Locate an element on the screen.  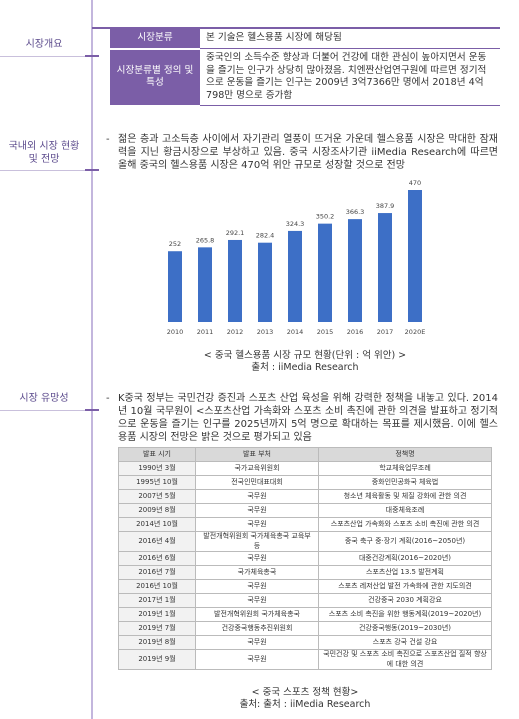
header-cell: 발표 시기 is located at coordinates (157, 454).